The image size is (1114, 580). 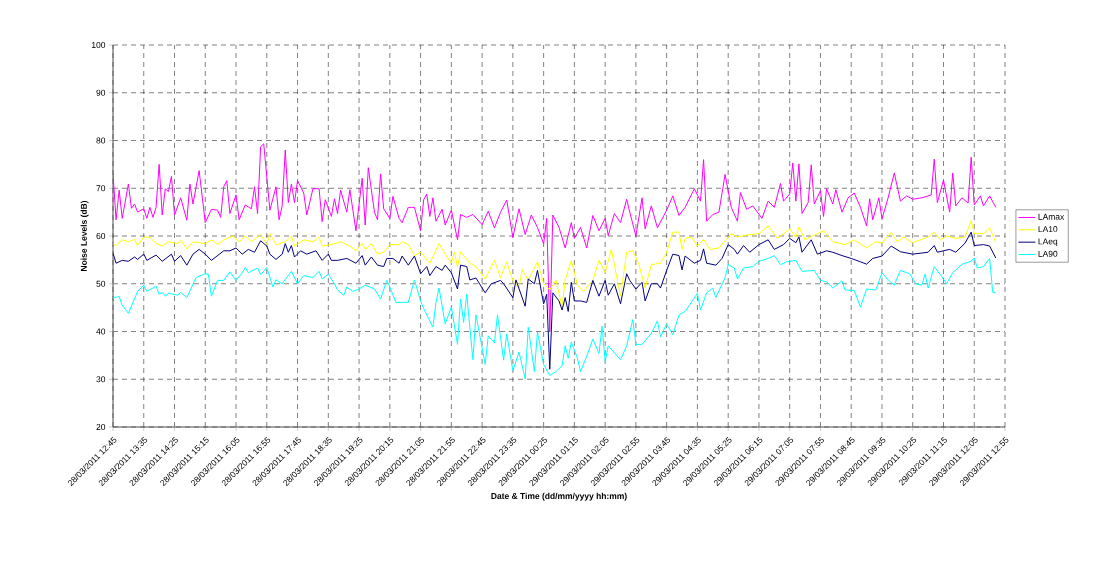 What do you see at coordinates (1048, 253) in the screenshot?
I see `legend-label: LA90` at bounding box center [1048, 253].